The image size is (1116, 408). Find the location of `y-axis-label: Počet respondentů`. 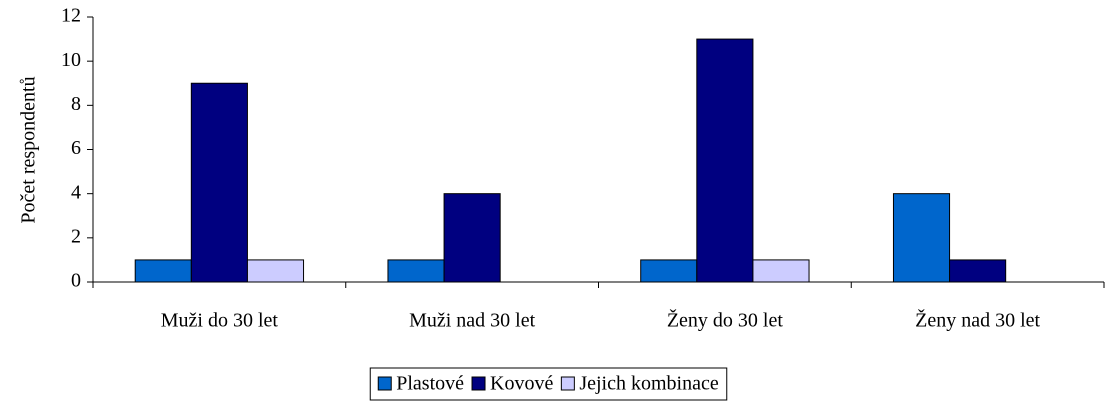

y-axis-label: Počet respondentů is located at coordinates (29, 149).